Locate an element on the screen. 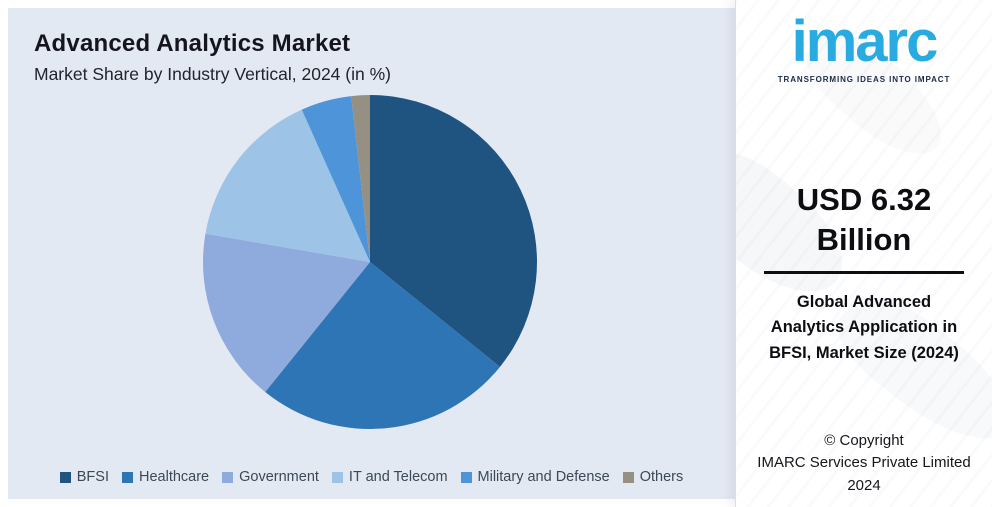 This screenshot has height=507, width=992. divider is located at coordinates (864, 272).